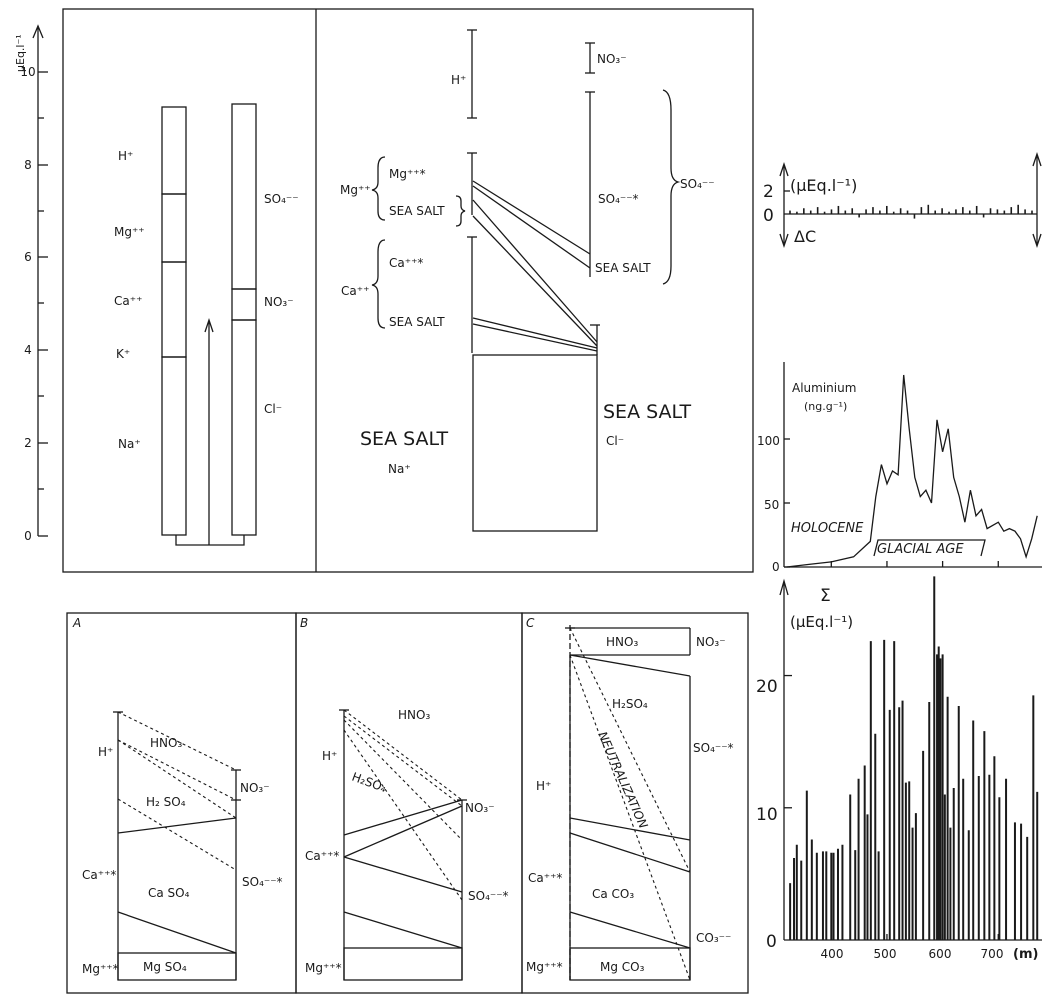 This screenshot has width=1042, height=998. I want to click on sigma-y-tick-10: 10, so click(767, 815).